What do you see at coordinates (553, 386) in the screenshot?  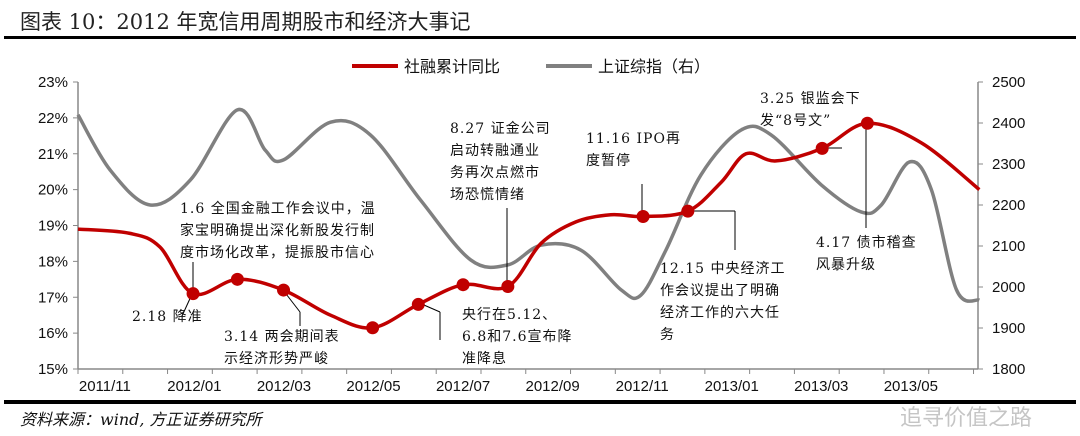 I see `x-tick-label: 2012/09` at bounding box center [553, 386].